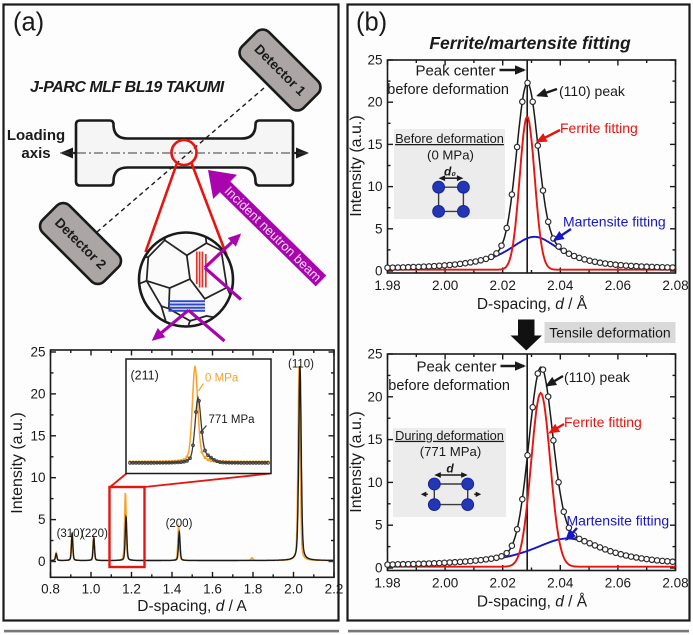 Image resolution: width=693 pixels, height=635 pixels. Describe the element at coordinates (334, 589) in the screenshot. I see `svg-text: 2.2` at that location.